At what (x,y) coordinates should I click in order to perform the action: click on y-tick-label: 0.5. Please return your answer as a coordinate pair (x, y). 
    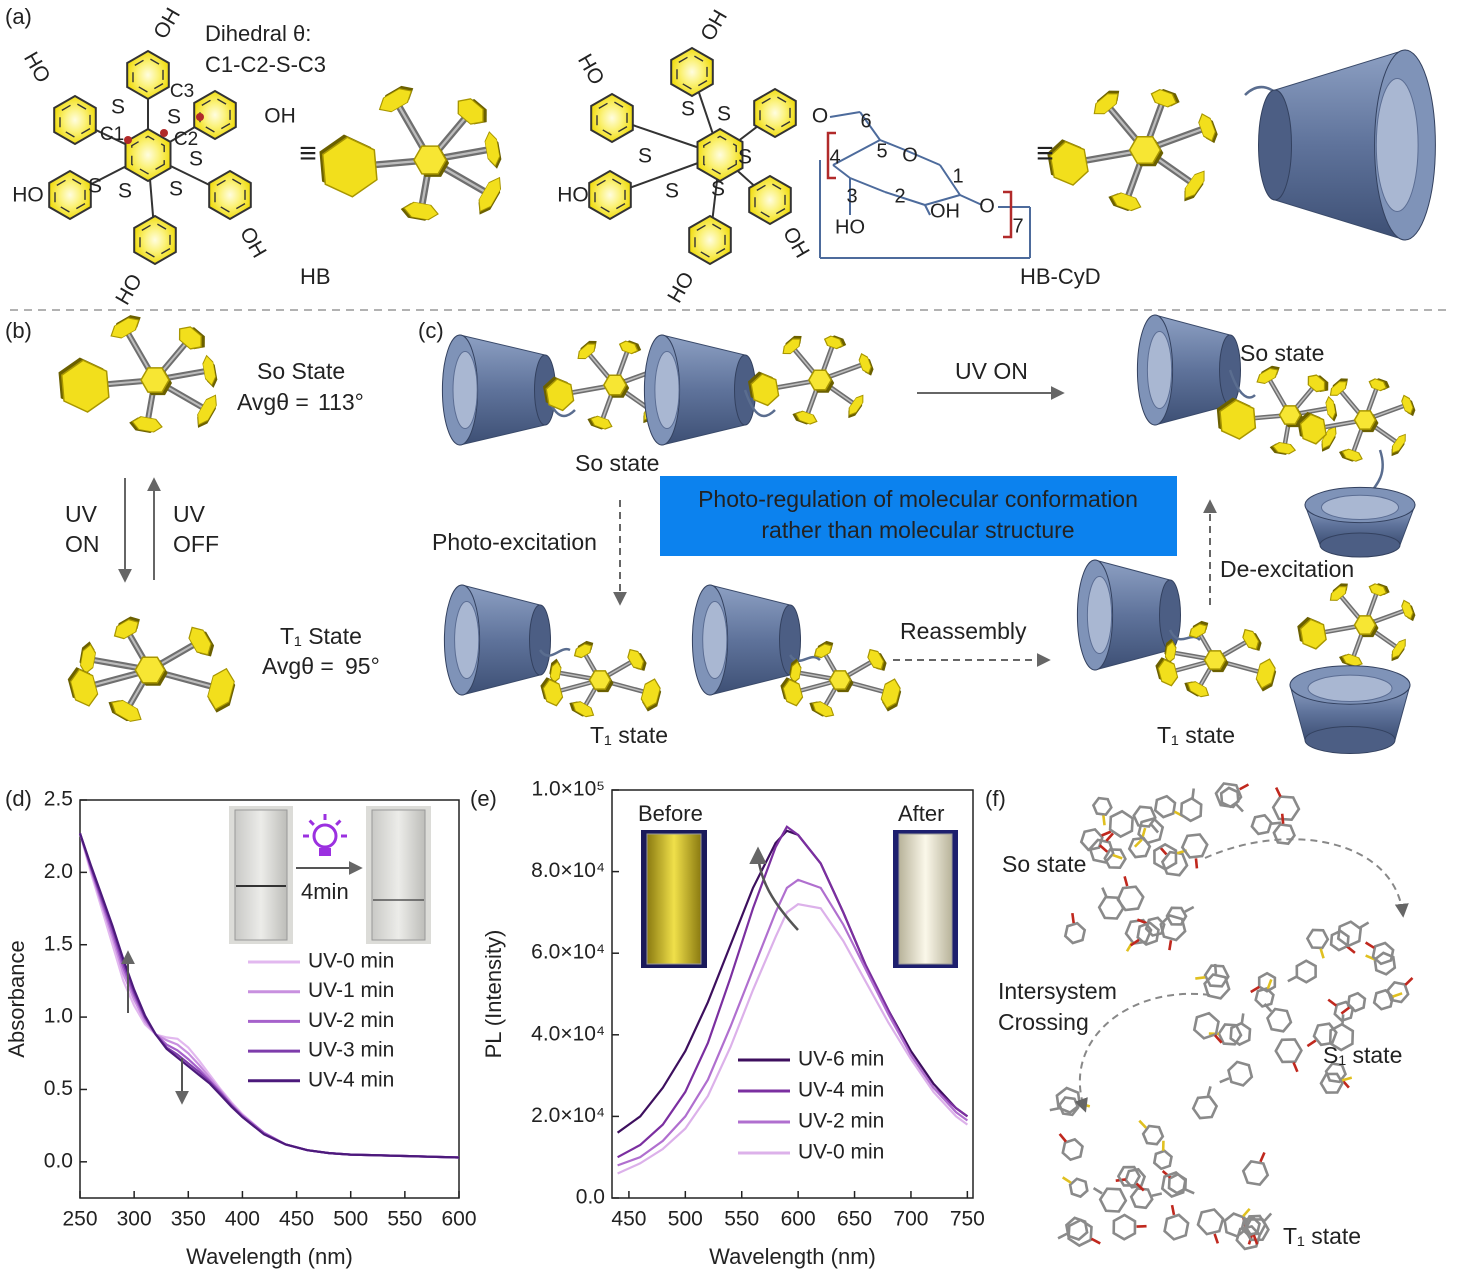
    Looking at the image, I should click on (58, 1088).